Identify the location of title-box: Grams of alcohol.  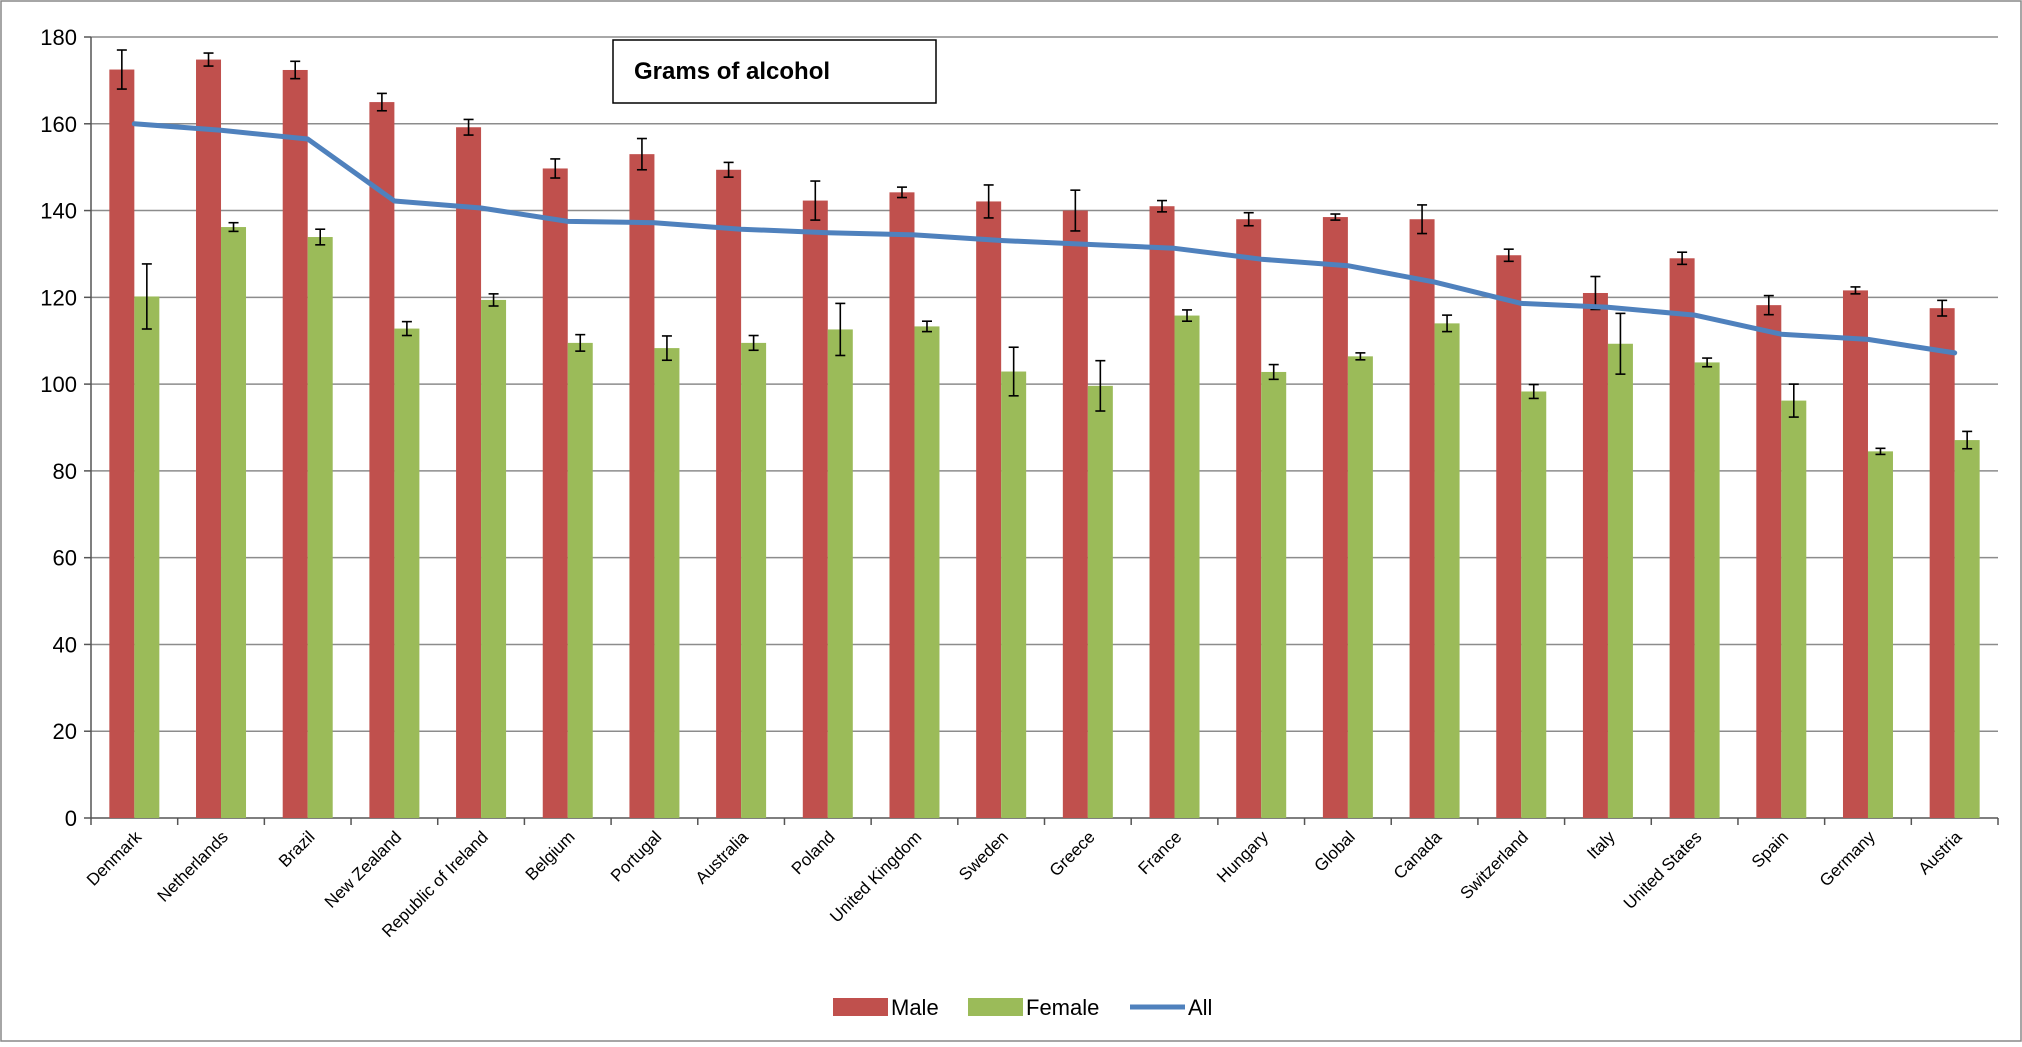
(774, 71).